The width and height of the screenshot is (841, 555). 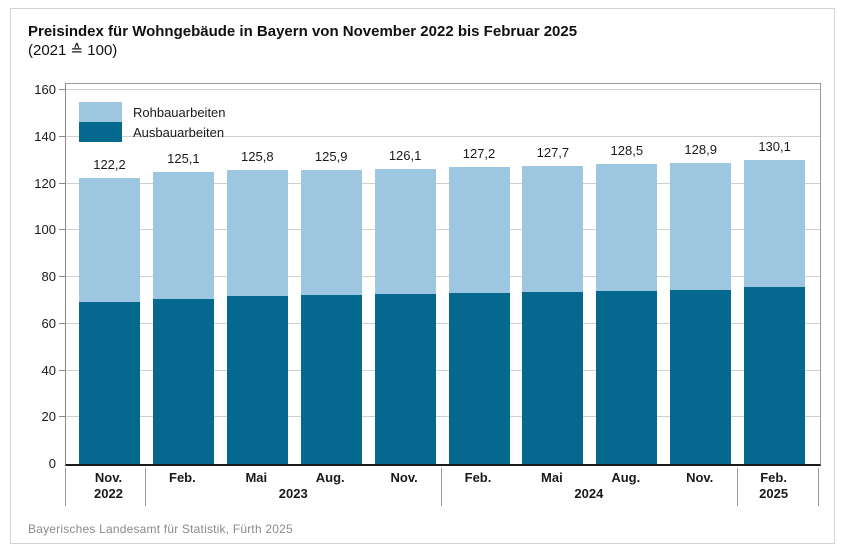 I want to click on y-tick-label: 20, so click(x=48, y=417).